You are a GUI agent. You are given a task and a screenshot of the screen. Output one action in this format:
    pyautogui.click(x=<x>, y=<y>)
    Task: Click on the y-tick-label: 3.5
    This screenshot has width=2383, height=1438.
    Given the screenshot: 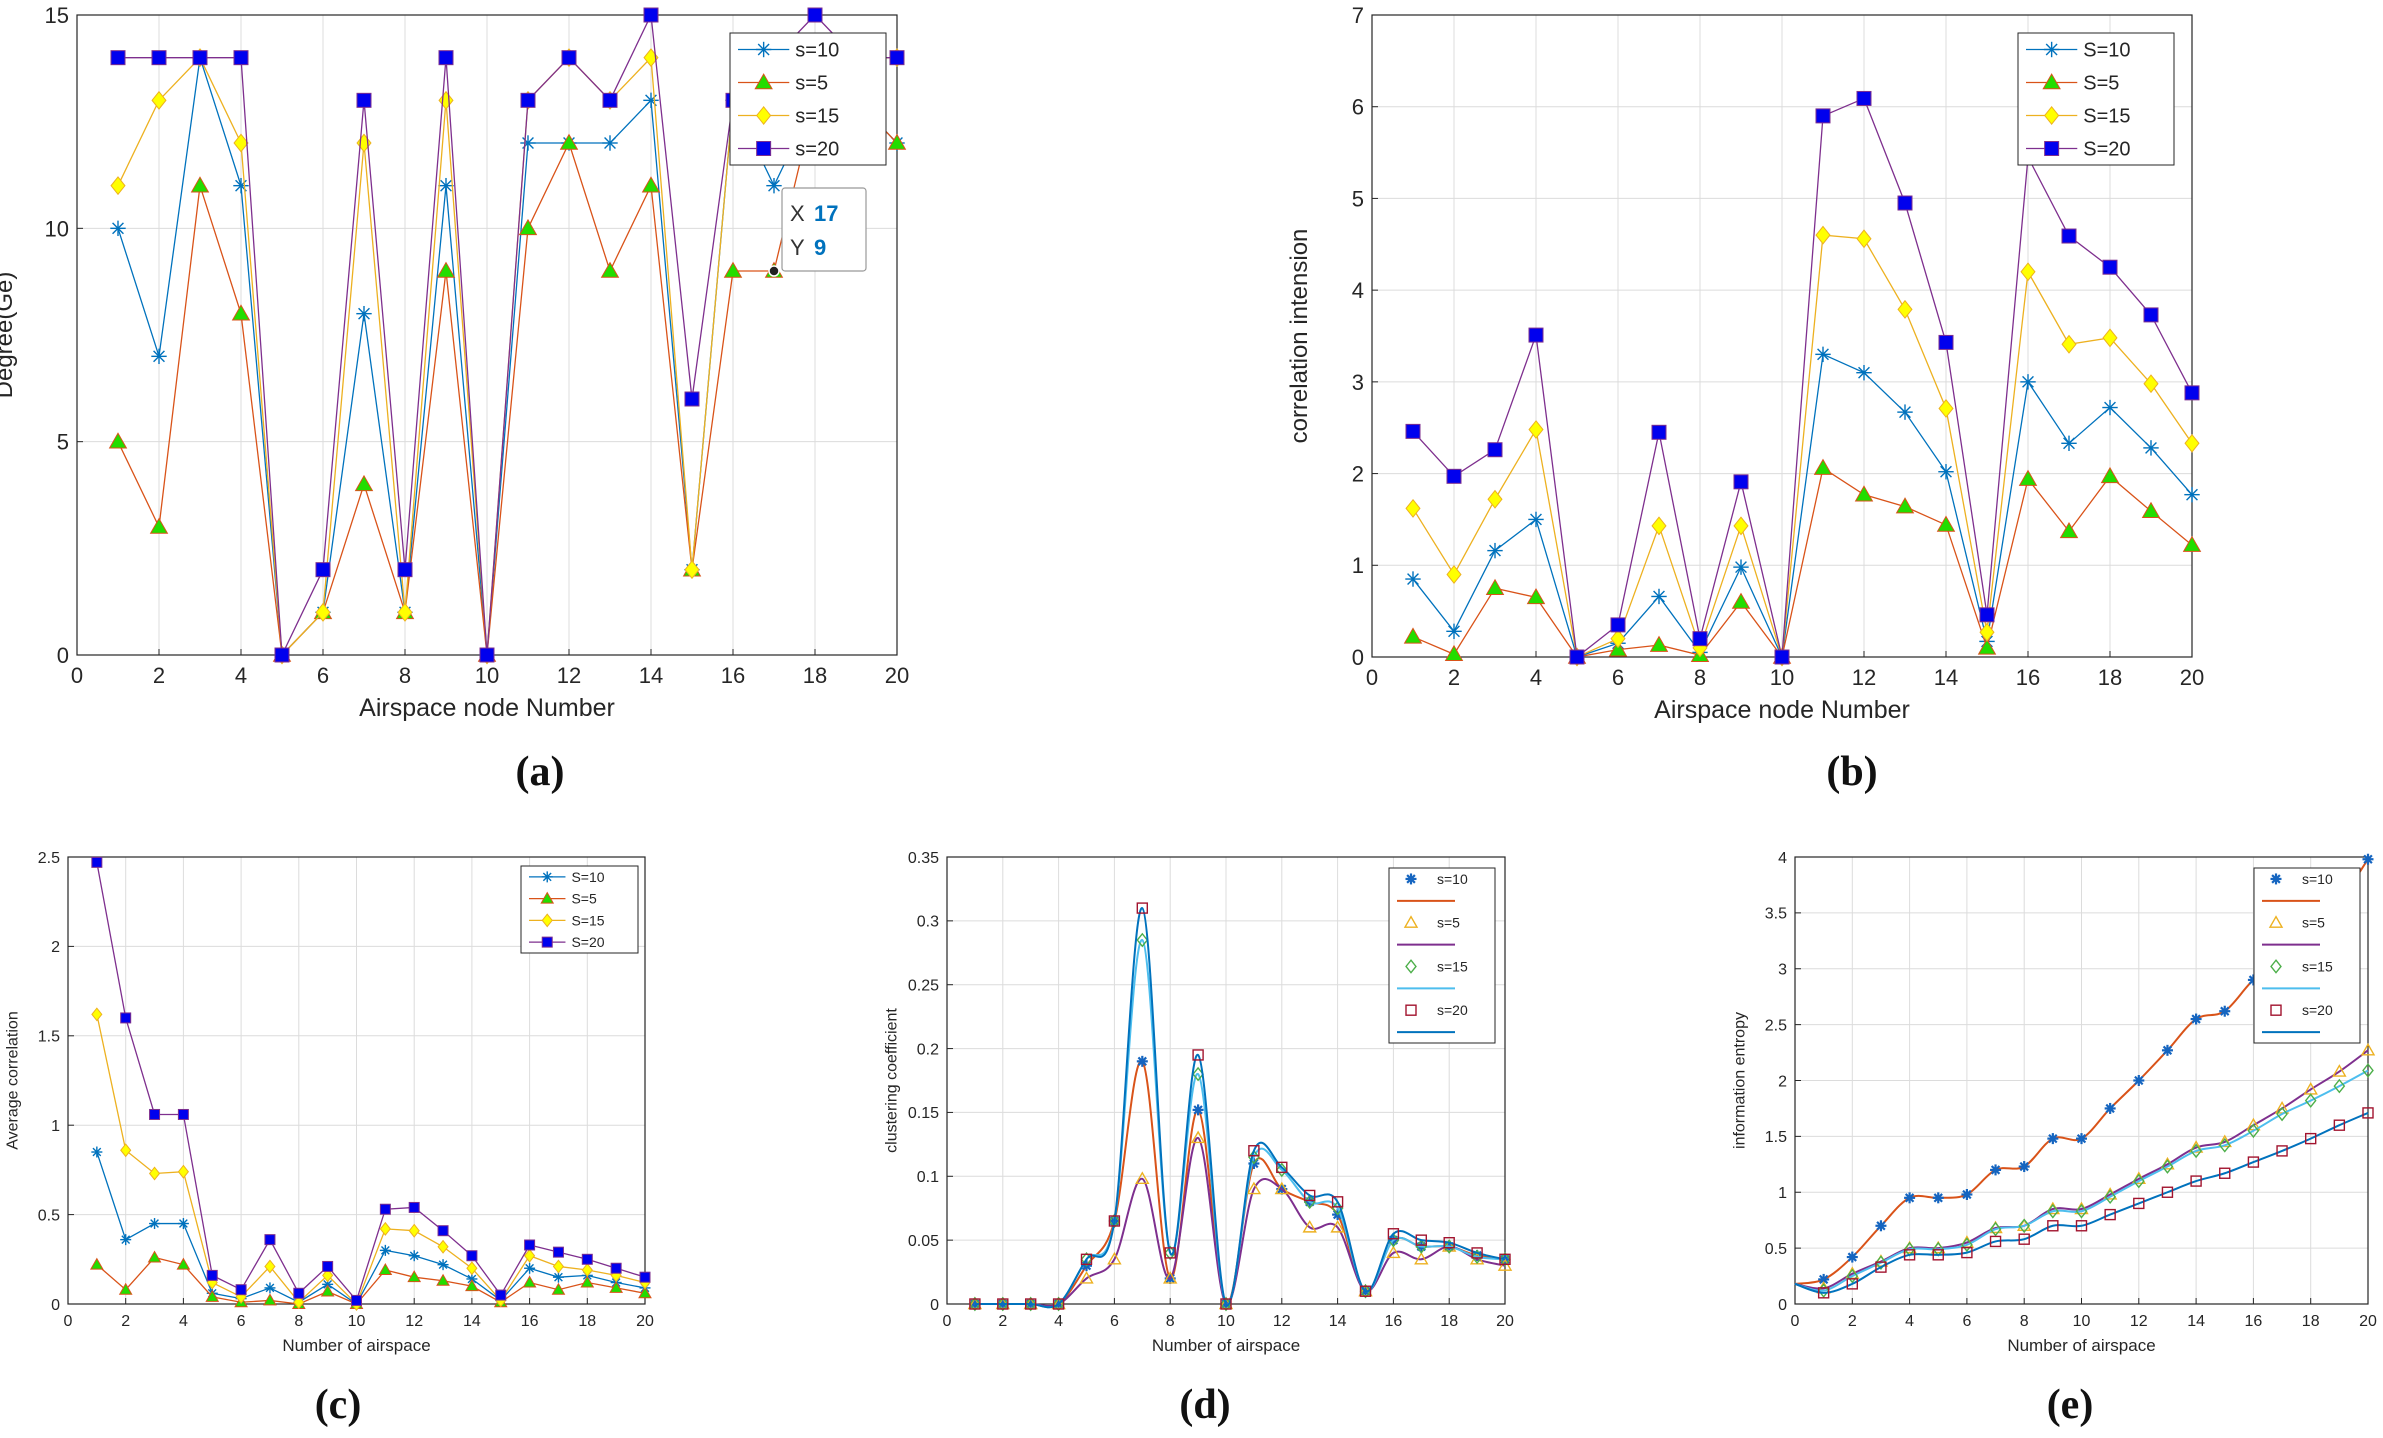 What is the action you would take?
    pyautogui.click(x=1776, y=914)
    